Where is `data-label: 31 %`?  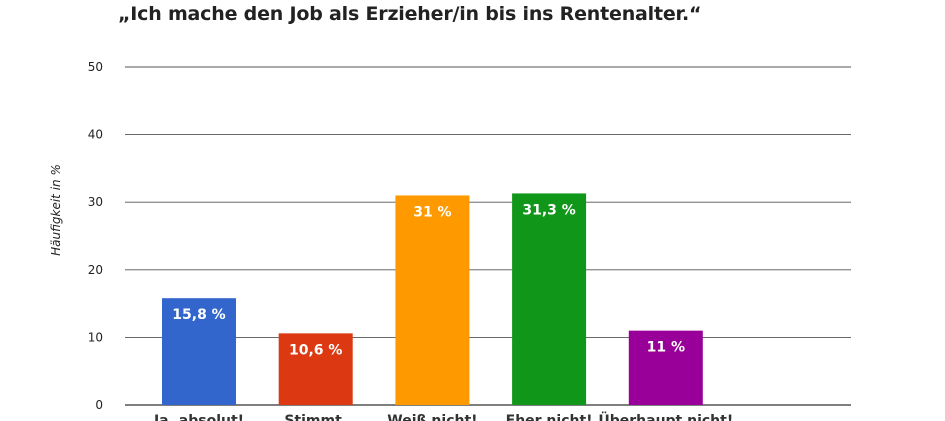
data-label: 31 % is located at coordinates (432, 212).